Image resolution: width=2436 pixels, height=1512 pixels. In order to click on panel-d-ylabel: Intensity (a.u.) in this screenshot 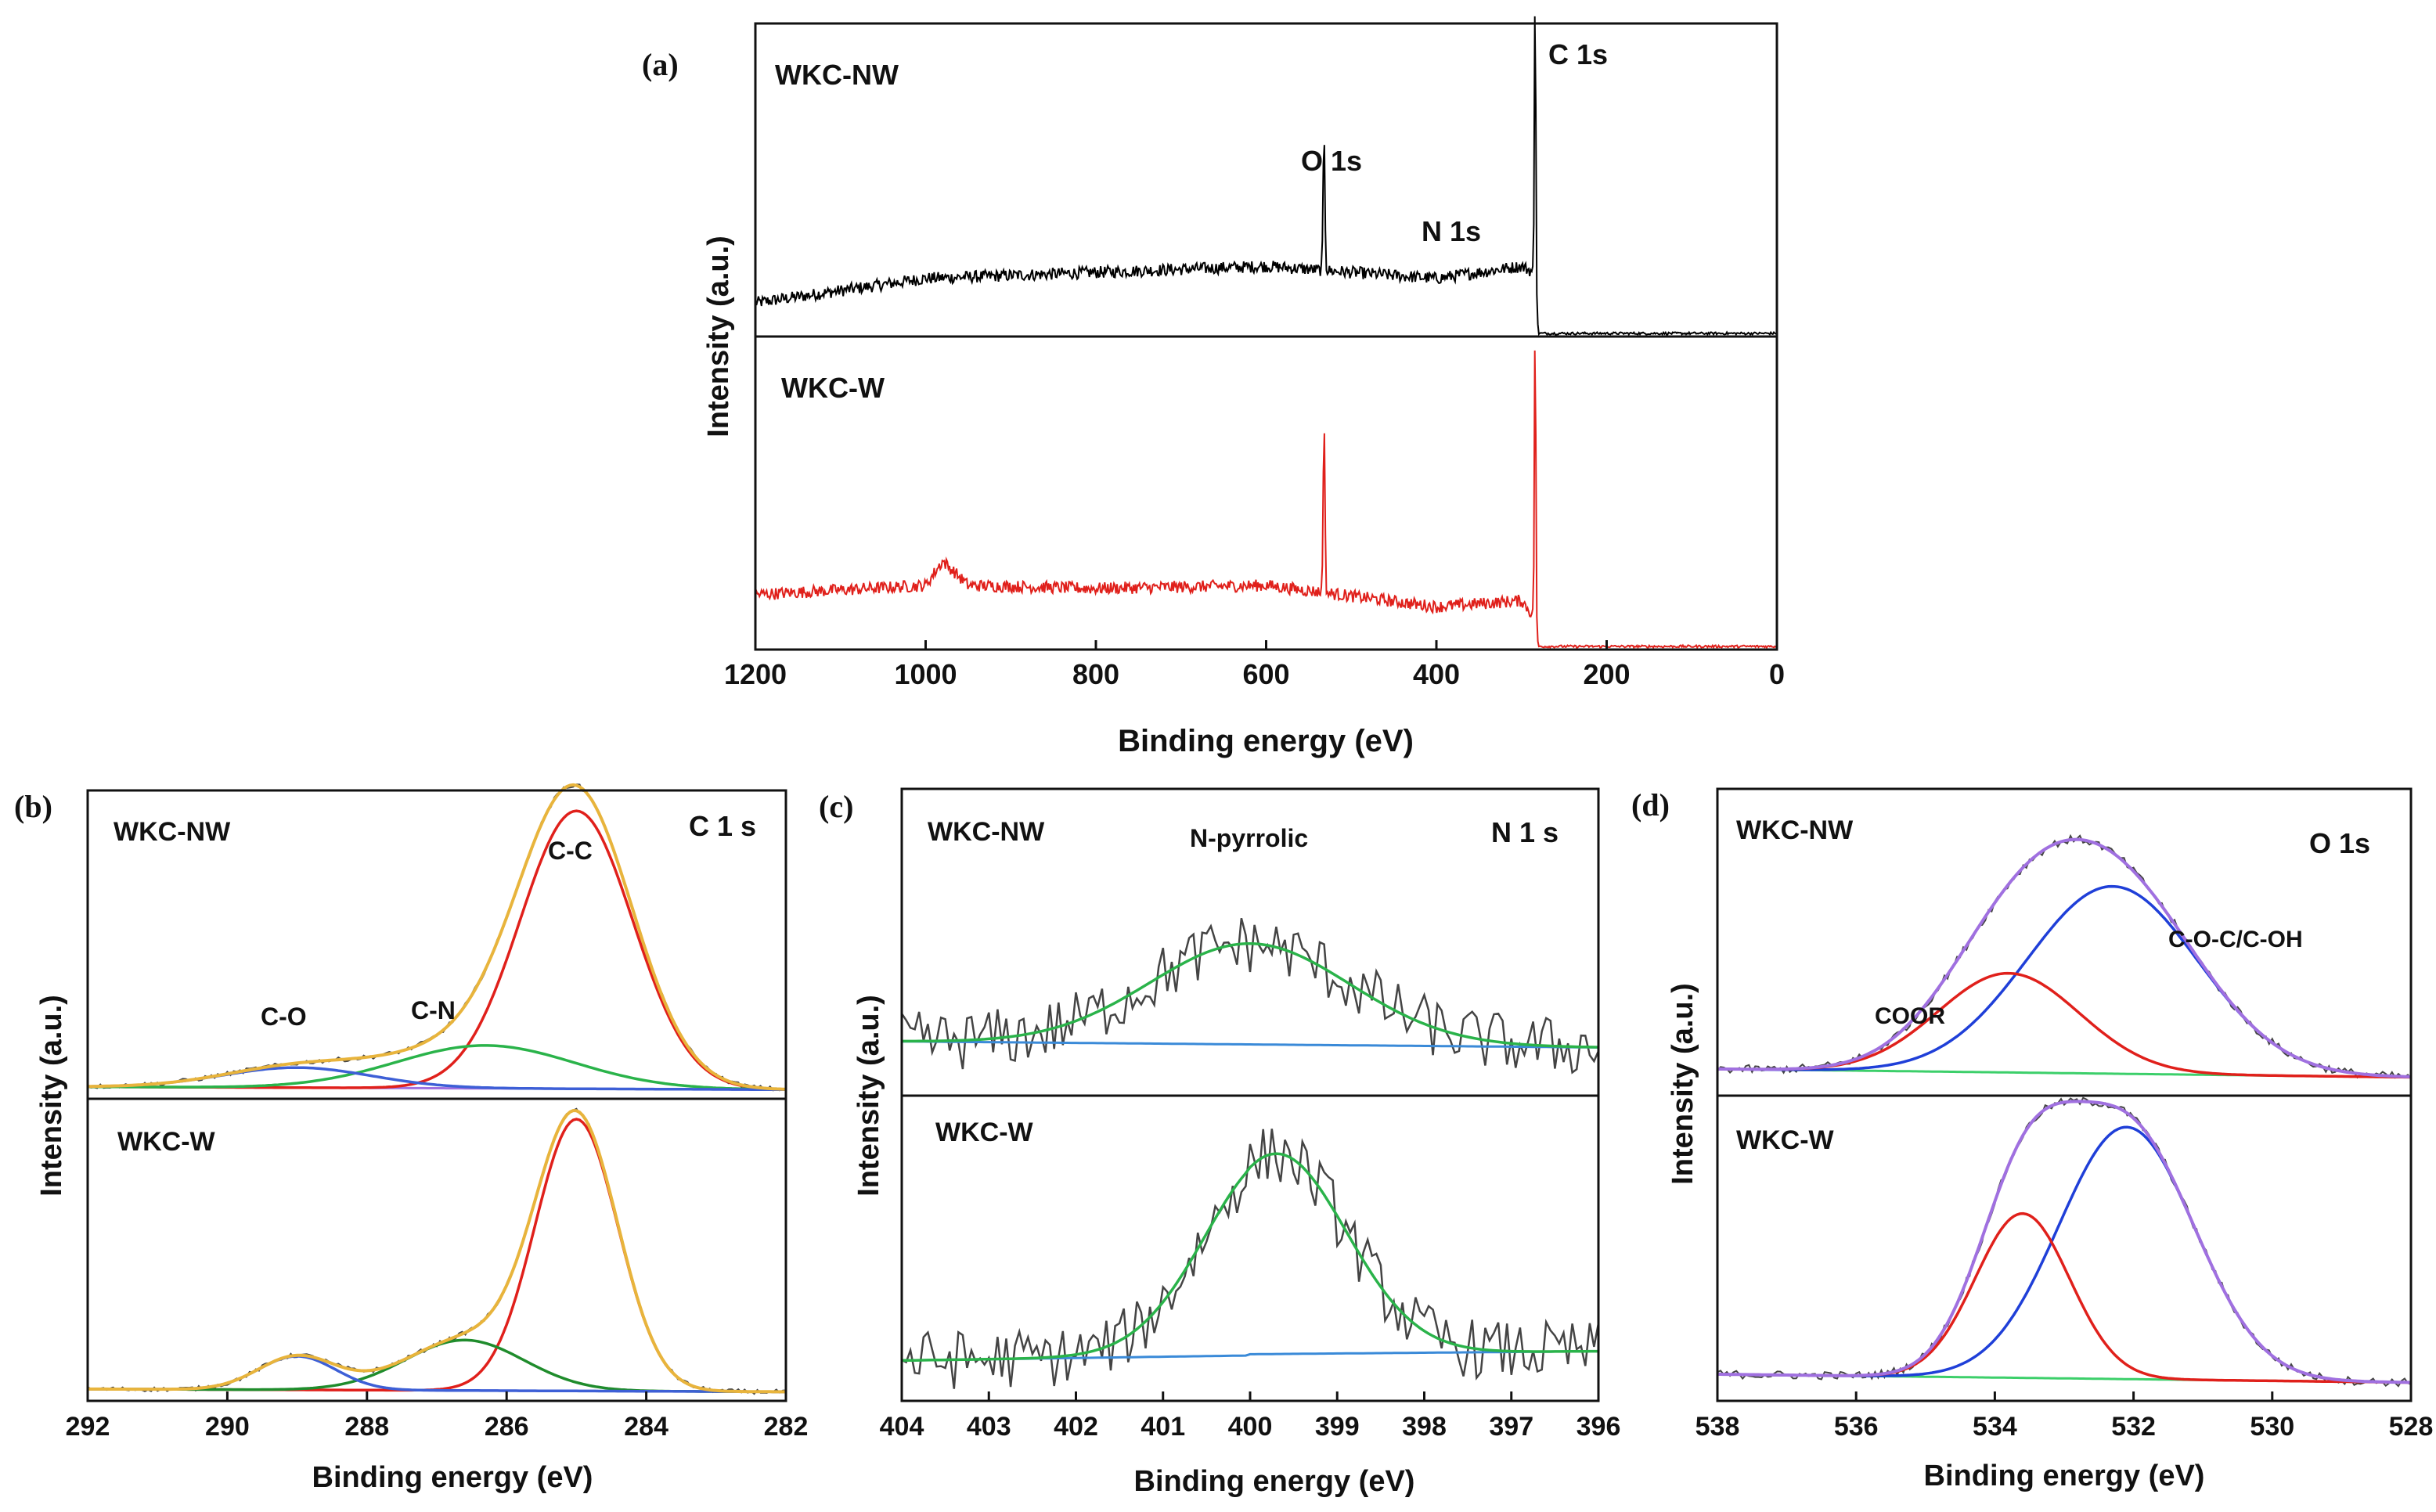, I will do `click(1683, 1084)`.